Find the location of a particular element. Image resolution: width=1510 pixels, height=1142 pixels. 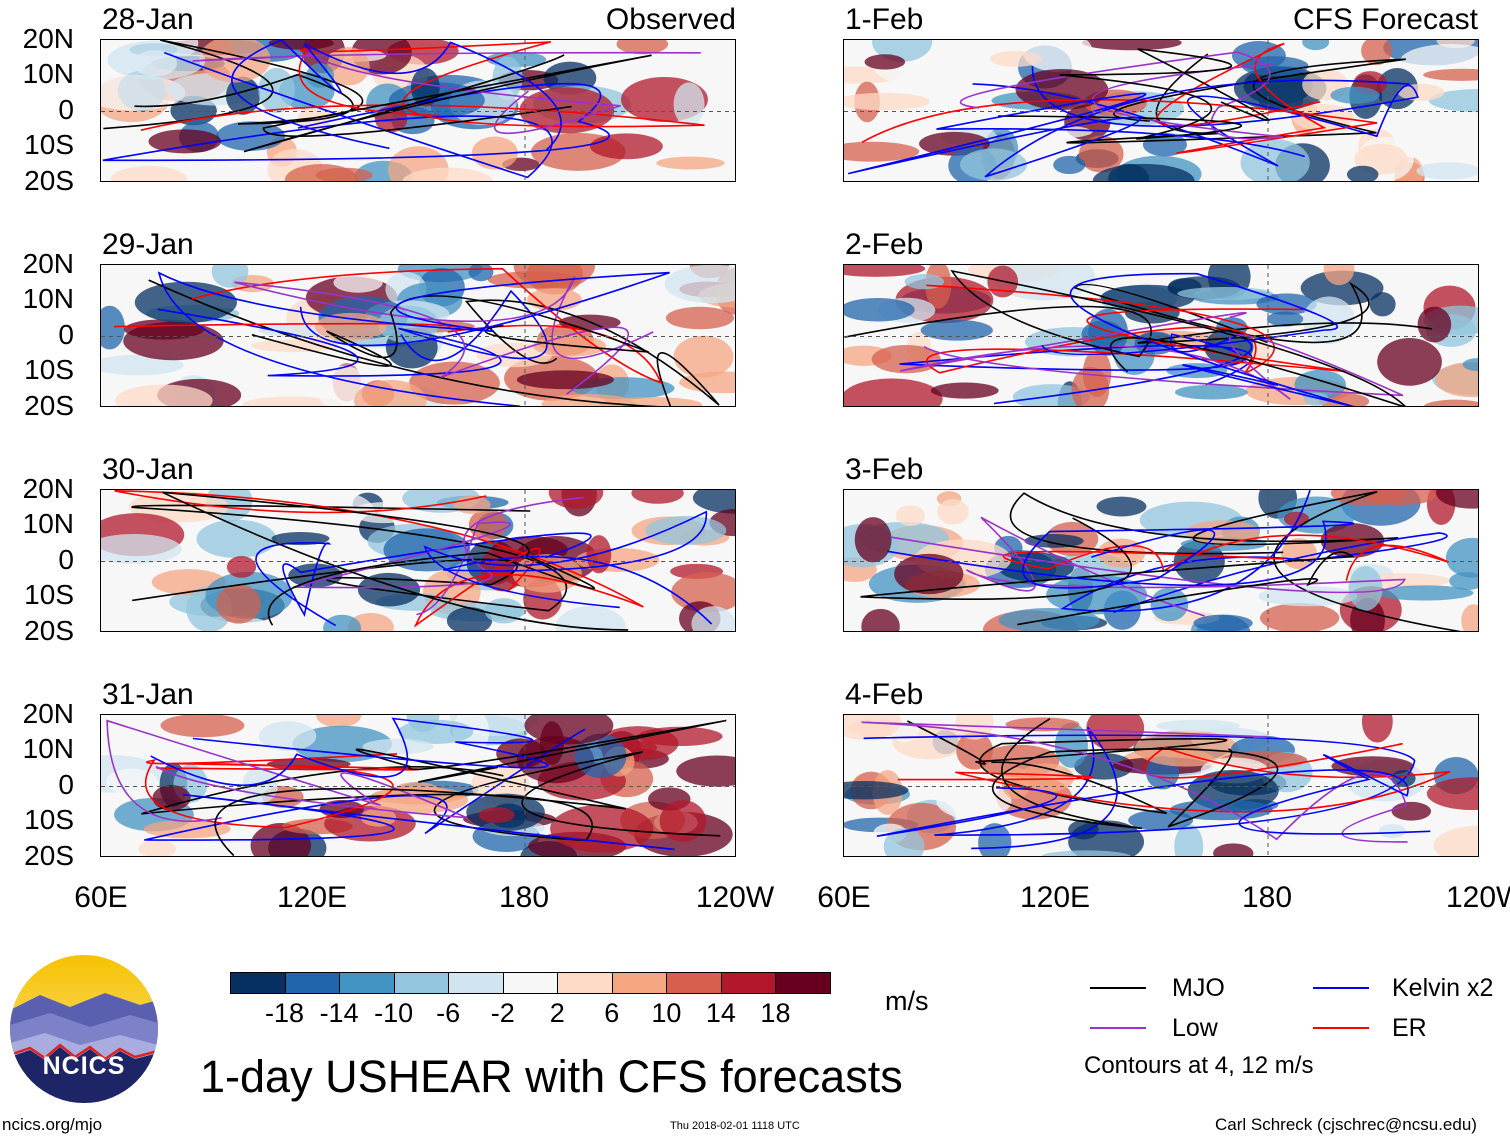

colorbar-tick-label: 18 is located at coordinates (775, 1013).